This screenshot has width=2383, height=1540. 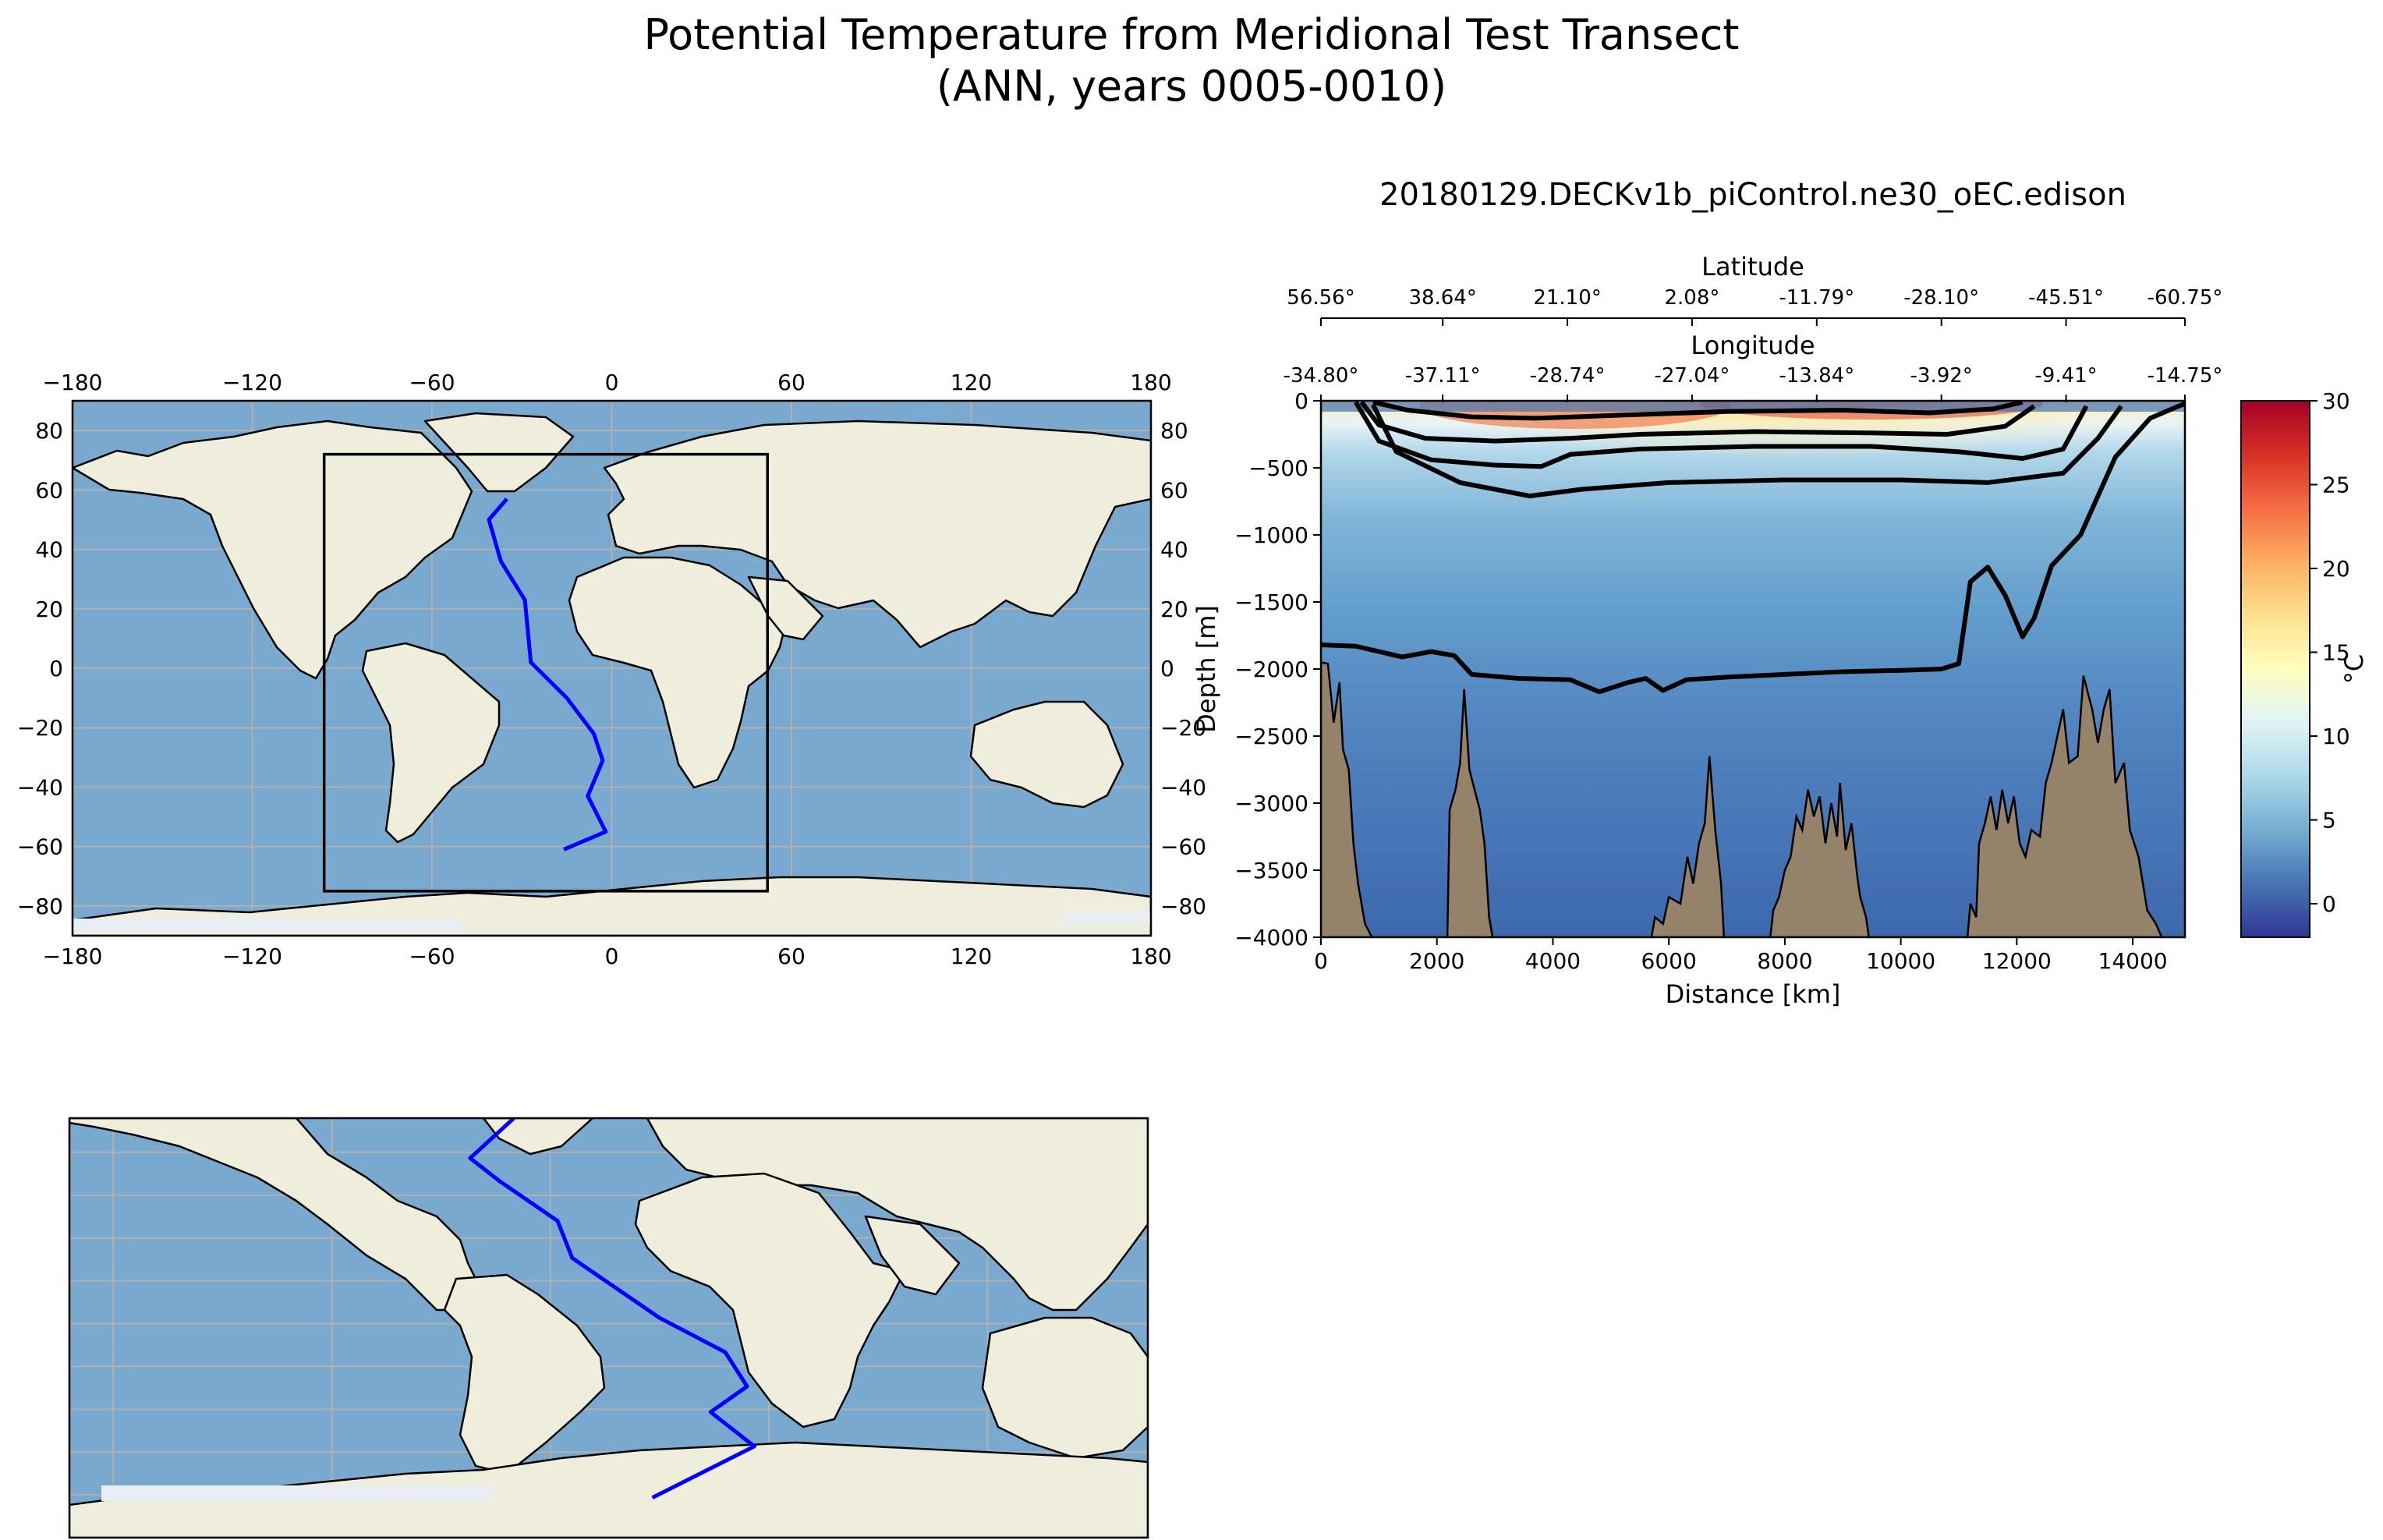 What do you see at coordinates (2066, 298) in the screenshot?
I see `latitude-tick-label: -45.51°` at bounding box center [2066, 298].